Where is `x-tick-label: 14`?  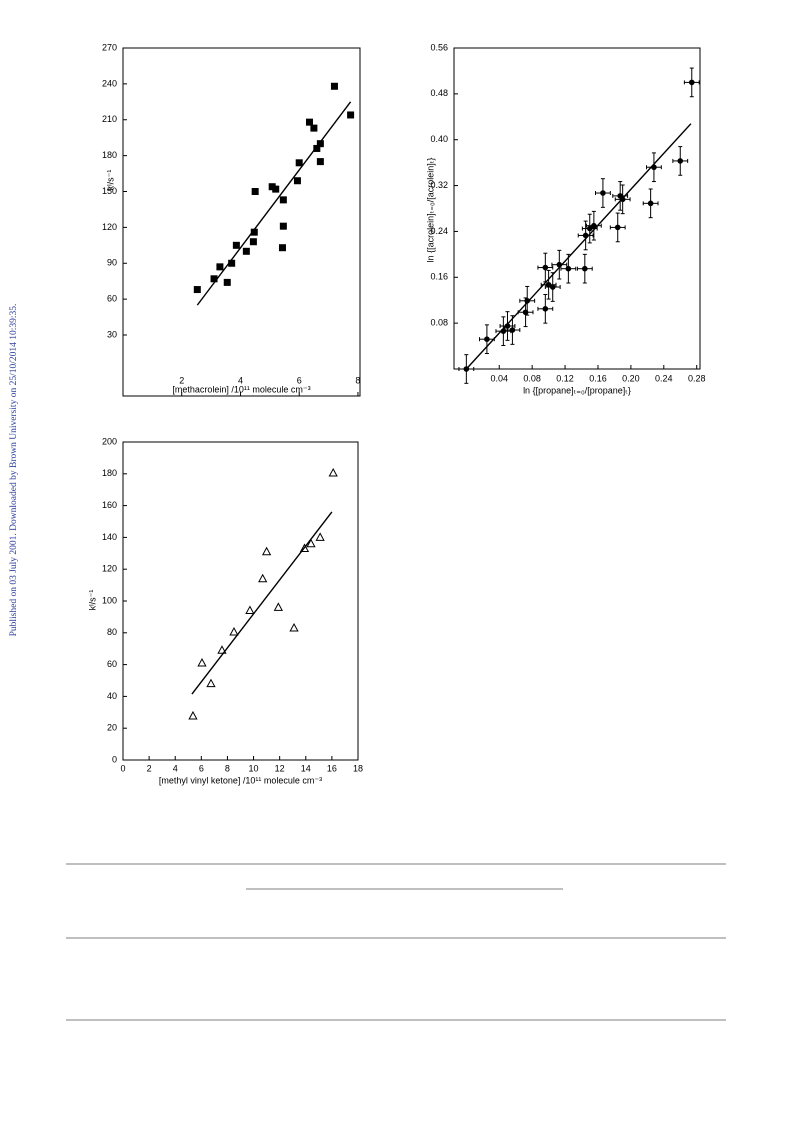 x-tick-label: 14 is located at coordinates (306, 768).